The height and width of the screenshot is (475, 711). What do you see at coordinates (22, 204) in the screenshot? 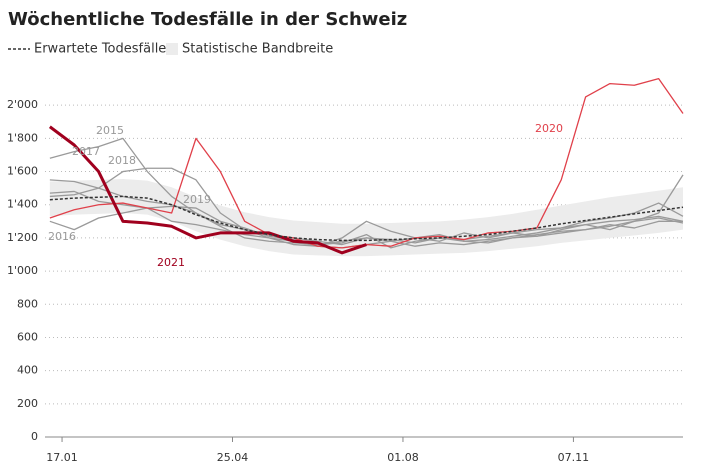
I see `y-tick-label: 1'400` at bounding box center [22, 204].